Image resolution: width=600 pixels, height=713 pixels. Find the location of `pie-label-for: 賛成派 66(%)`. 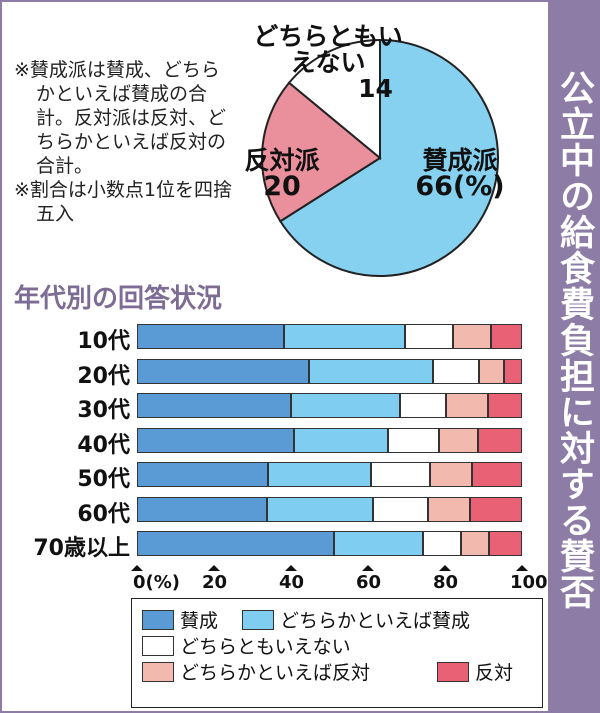

pie-label-for: 賛成派 66(%) is located at coordinates (460, 174).